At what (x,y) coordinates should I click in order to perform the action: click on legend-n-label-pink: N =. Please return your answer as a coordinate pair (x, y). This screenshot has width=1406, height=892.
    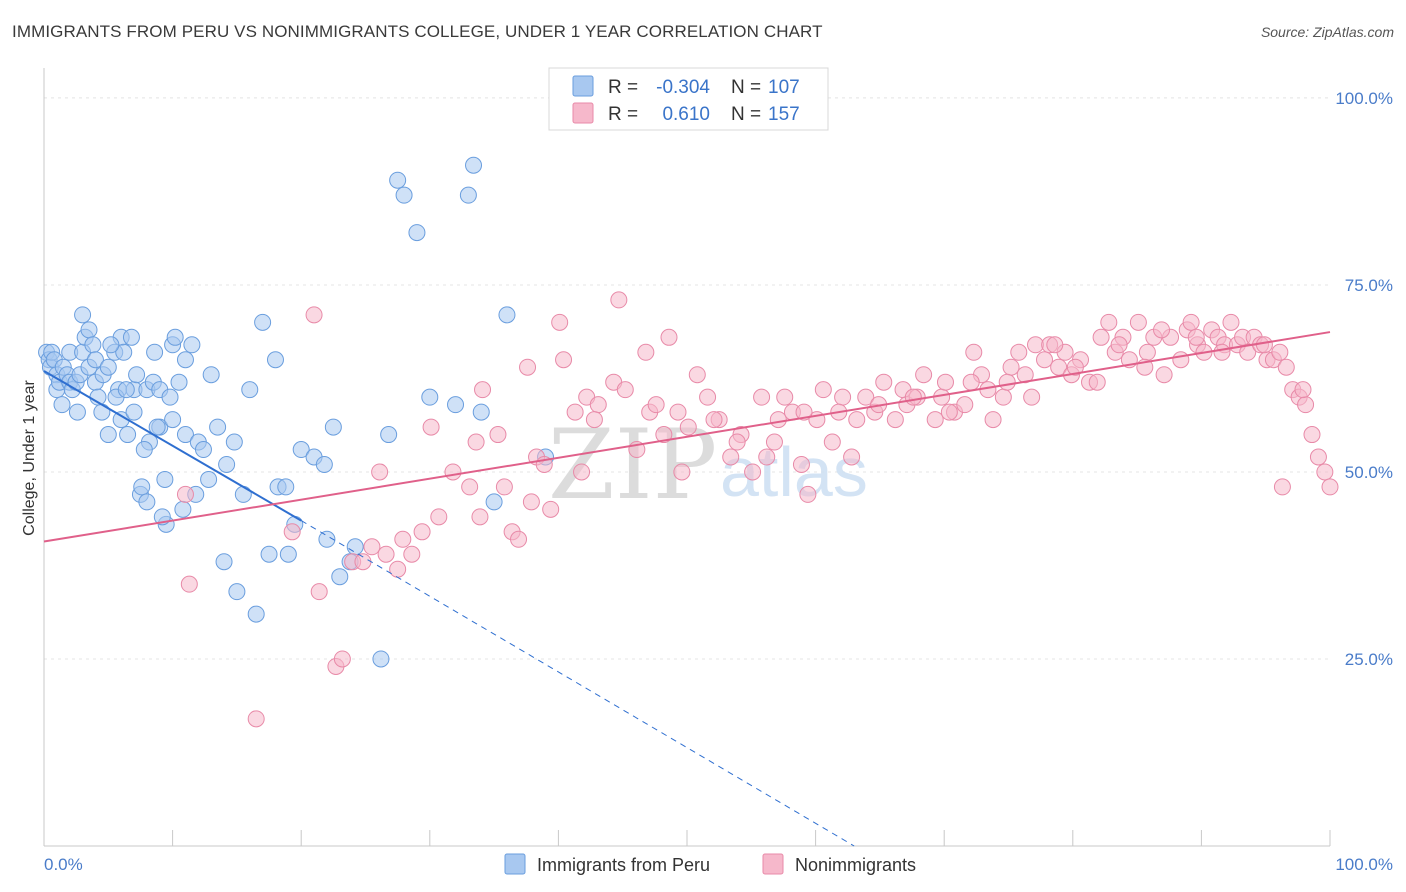
    Looking at the image, I should click on (746, 114).